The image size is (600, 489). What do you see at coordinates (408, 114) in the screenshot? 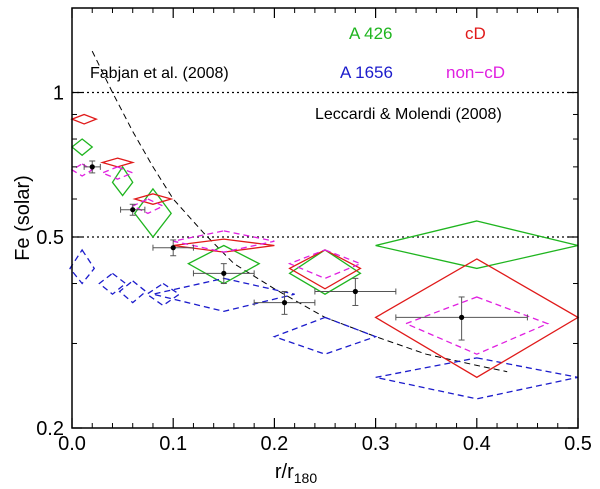
I see `annotation-leccardi: Leccardi & Molendi (2008)` at bounding box center [408, 114].